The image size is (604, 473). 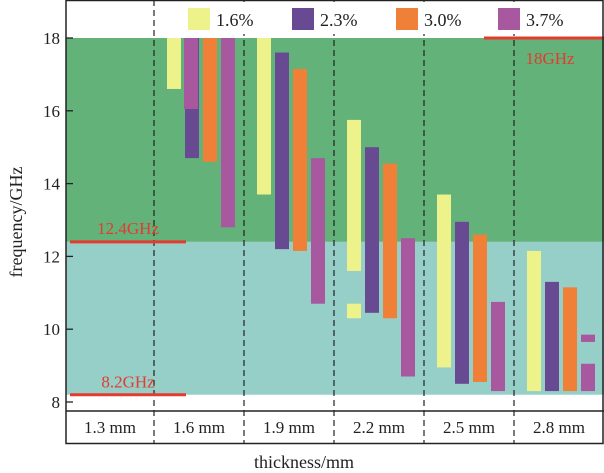 I want to click on legend-label-3.0%: 3.0%, so click(x=443, y=20).